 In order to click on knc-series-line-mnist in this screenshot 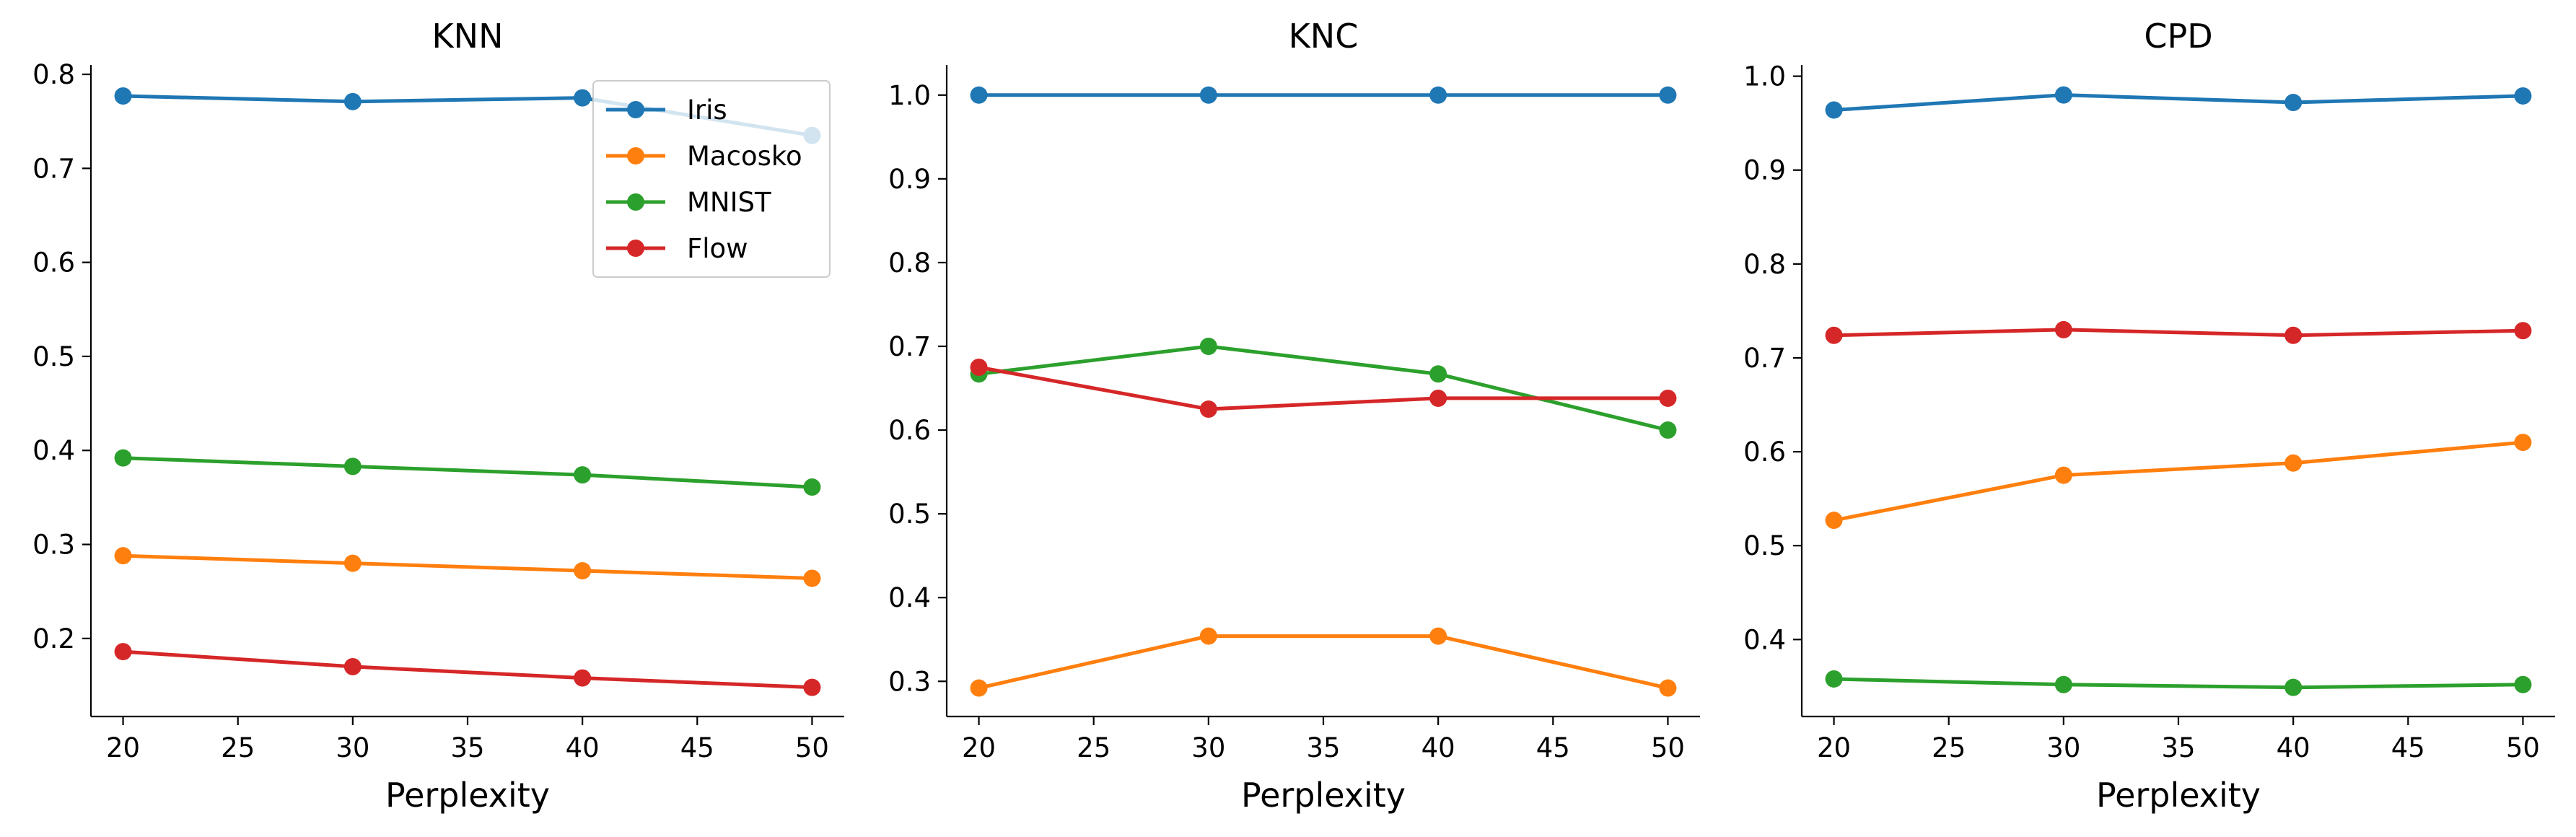, I will do `click(1323, 388)`.